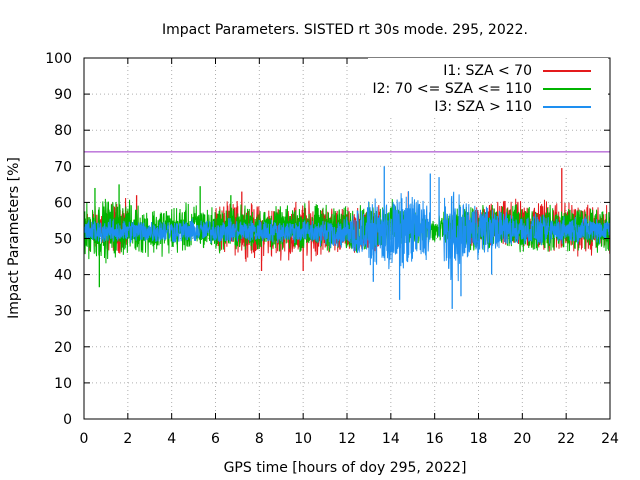  Describe the element at coordinates (479, 439) in the screenshot. I see `x-tick-label: 18` at that location.